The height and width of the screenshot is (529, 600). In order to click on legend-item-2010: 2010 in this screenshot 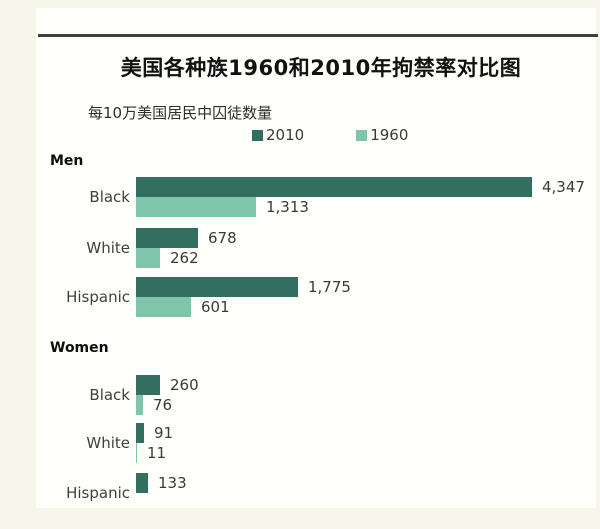, I will do `click(278, 135)`.